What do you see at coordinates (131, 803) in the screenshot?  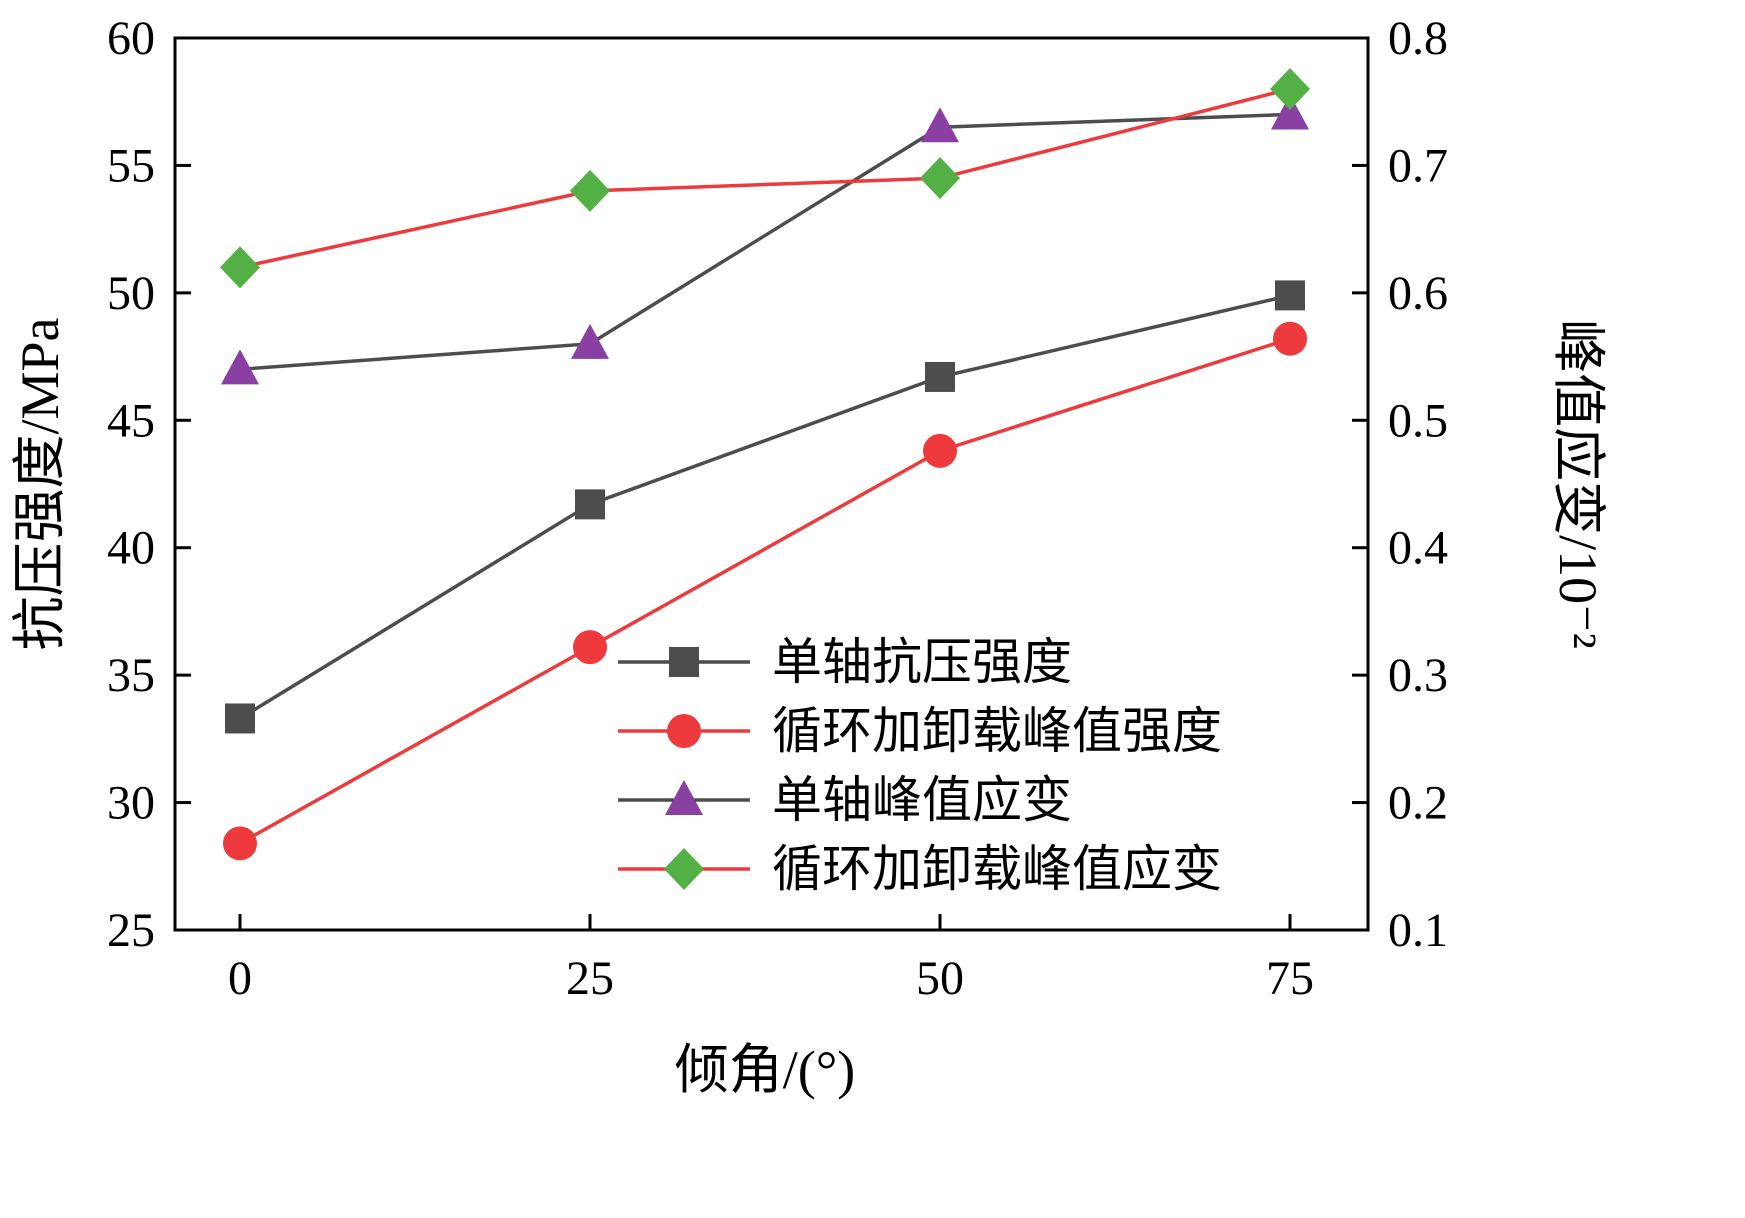 I see `left-axis-tick-label: 30` at bounding box center [131, 803].